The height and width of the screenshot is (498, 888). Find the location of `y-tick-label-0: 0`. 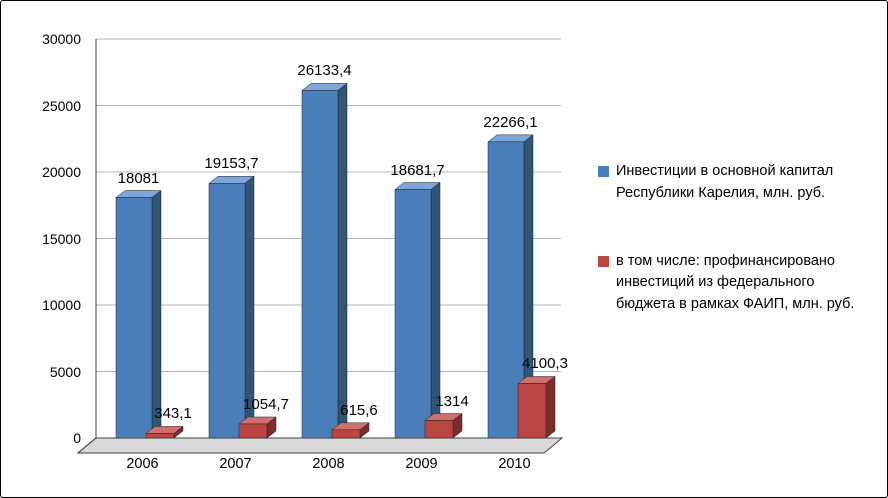

y-tick-label-0: 0 is located at coordinates (77, 438).